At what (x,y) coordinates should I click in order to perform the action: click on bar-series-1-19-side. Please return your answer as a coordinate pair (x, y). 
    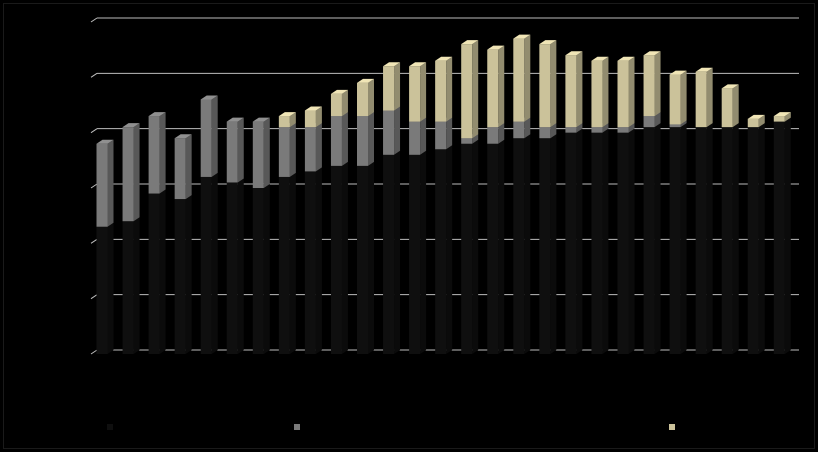
    Looking at the image, I should click on (579, 241).